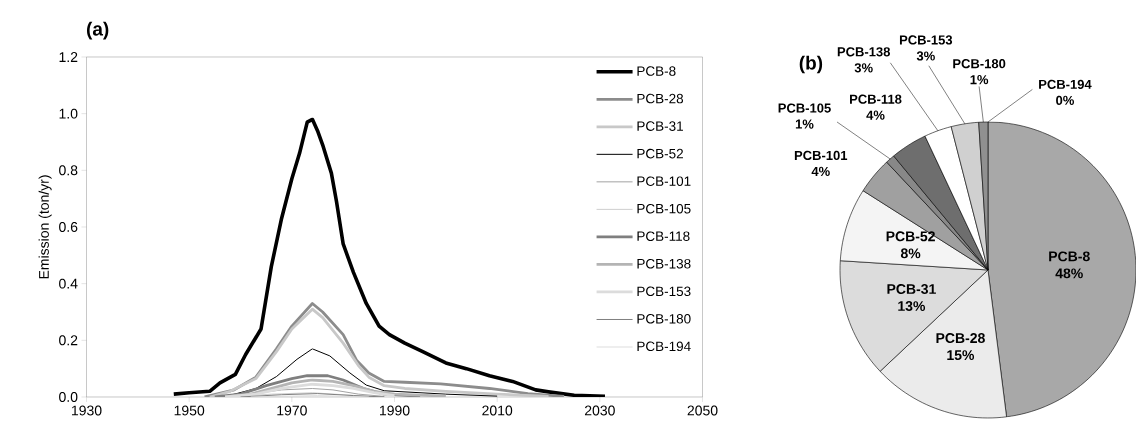 Image resolution: width=1136 pixels, height=435 pixels. Describe the element at coordinates (663, 236) in the screenshot. I see `legend-label: PCB-118` at that location.